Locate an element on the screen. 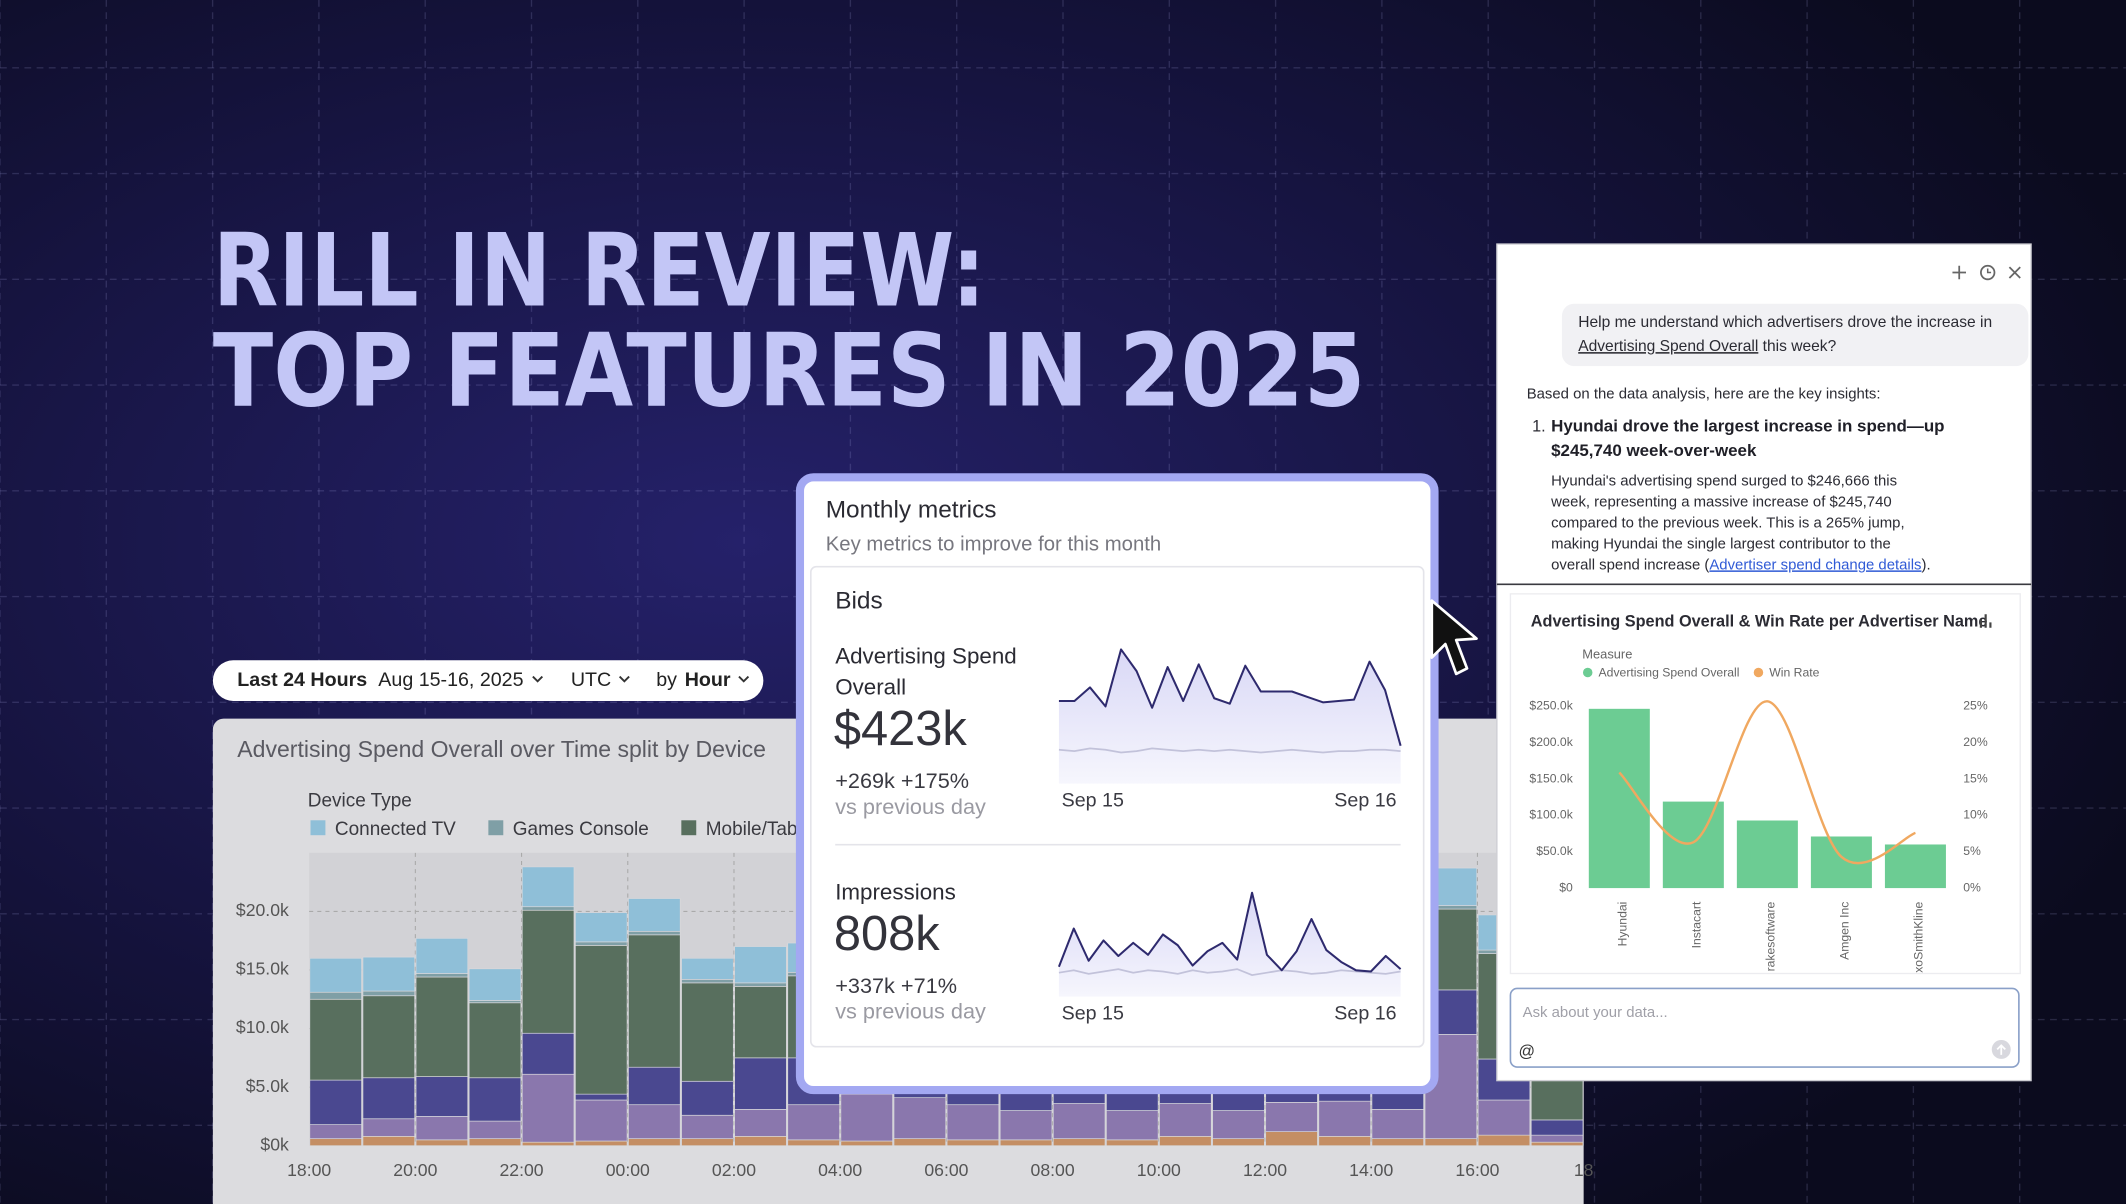  metric-label: Advertising Spend is located at coordinates (925, 655).